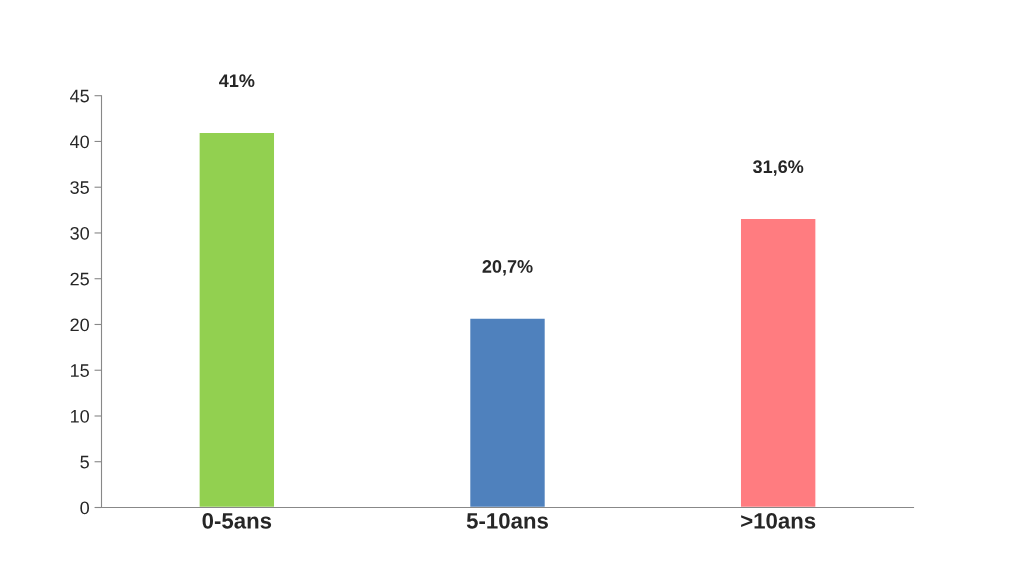 The image size is (1015, 580). Describe the element at coordinates (79, 416) in the screenshot. I see `y-tick-label: 10` at that location.